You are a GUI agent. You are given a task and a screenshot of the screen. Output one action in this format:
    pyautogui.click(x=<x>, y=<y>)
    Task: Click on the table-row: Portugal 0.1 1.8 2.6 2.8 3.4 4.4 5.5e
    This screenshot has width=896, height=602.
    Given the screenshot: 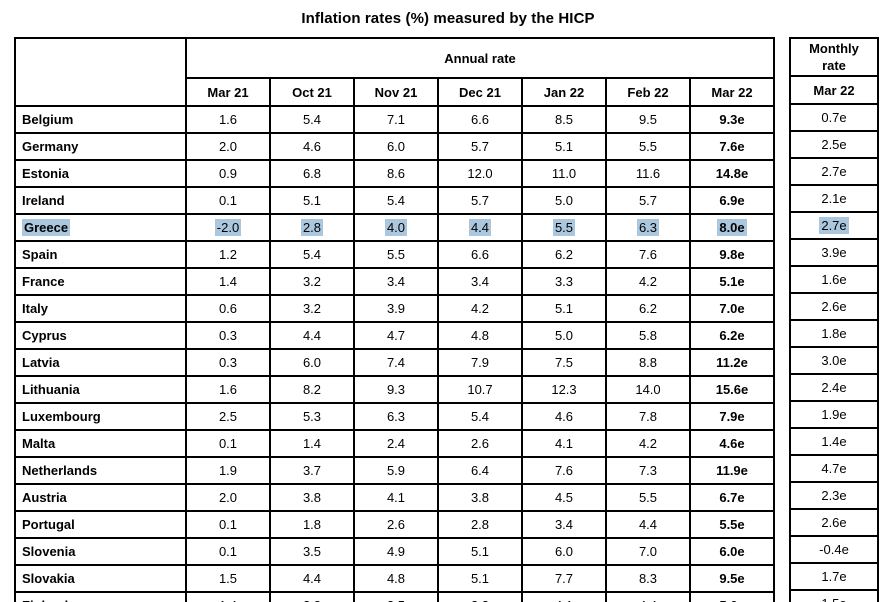 What is the action you would take?
    pyautogui.click(x=394, y=524)
    